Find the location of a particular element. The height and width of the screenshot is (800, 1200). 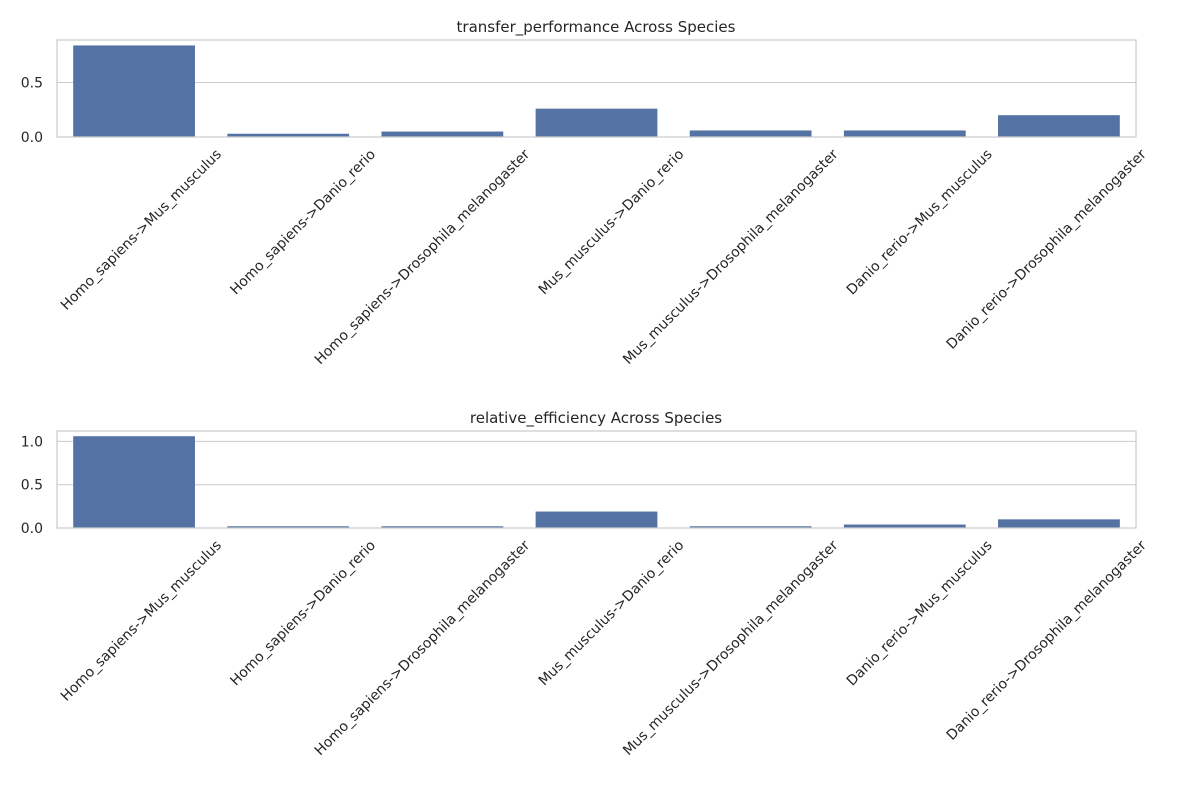

y-tick-labels: 0.0 0.5 is located at coordinates (32, 111).